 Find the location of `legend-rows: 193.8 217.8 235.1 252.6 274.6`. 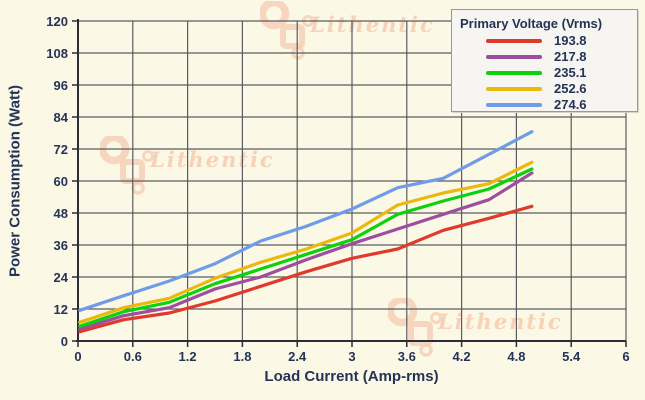

legend-rows: 193.8 217.8 235.1 252.6 274.6 is located at coordinates (548, 72).